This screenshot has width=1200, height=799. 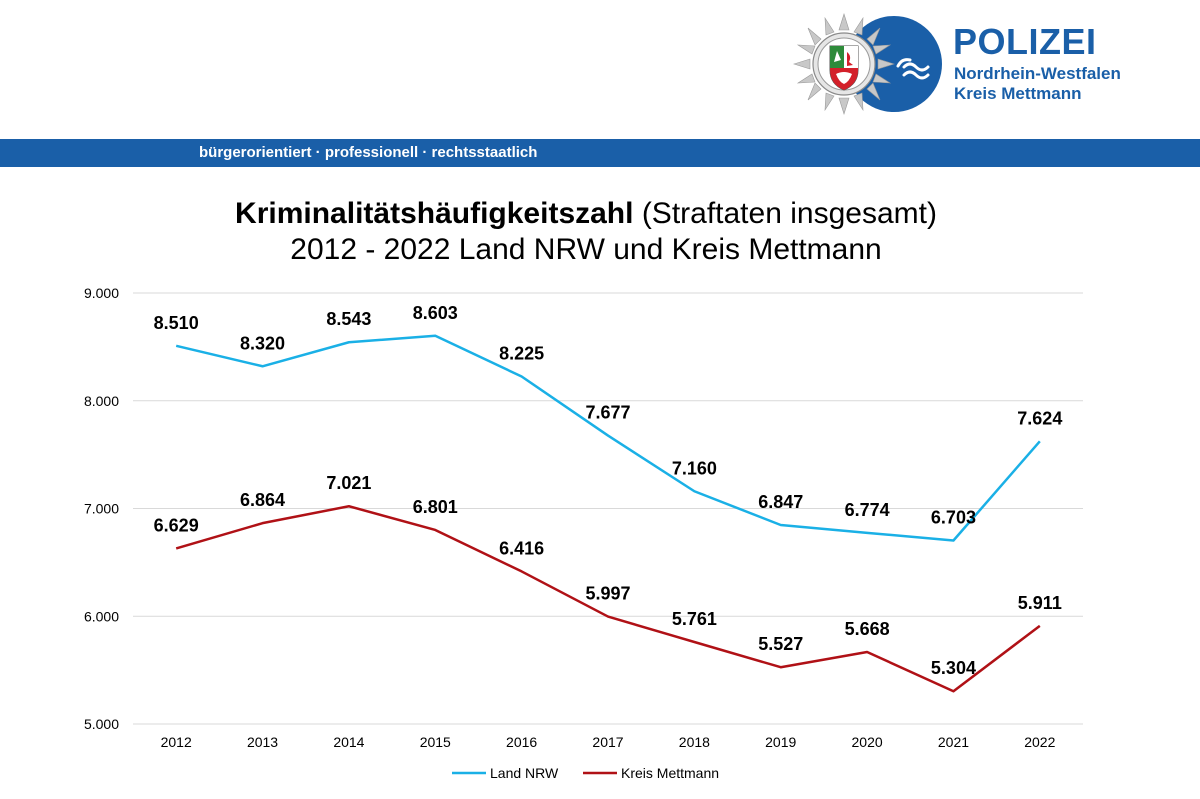 What do you see at coordinates (1018, 93) in the screenshot?
I see `brand-district: Kreis Mettmann` at bounding box center [1018, 93].